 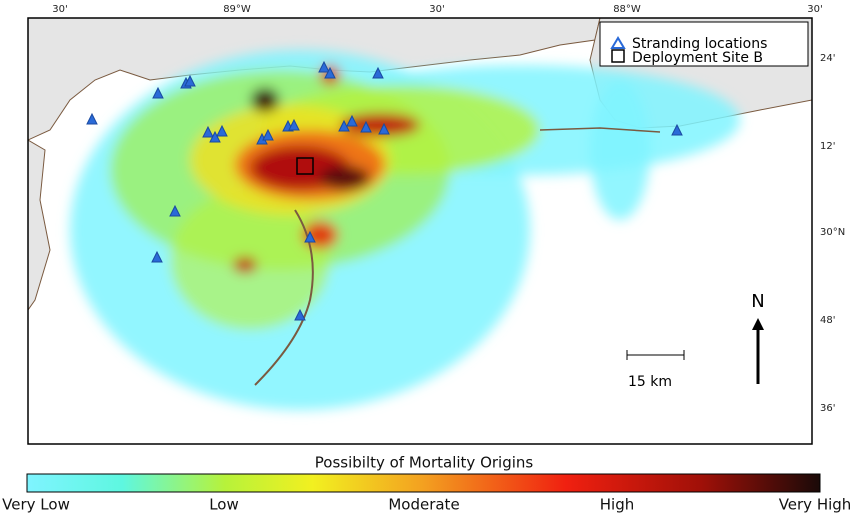 I want to click on right-tick-label: 36', so click(x=827, y=408).